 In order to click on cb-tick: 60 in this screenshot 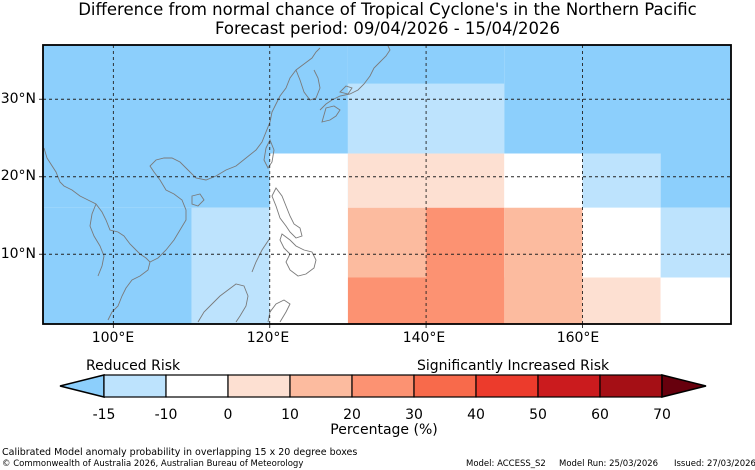, I will do `click(600, 415)`.